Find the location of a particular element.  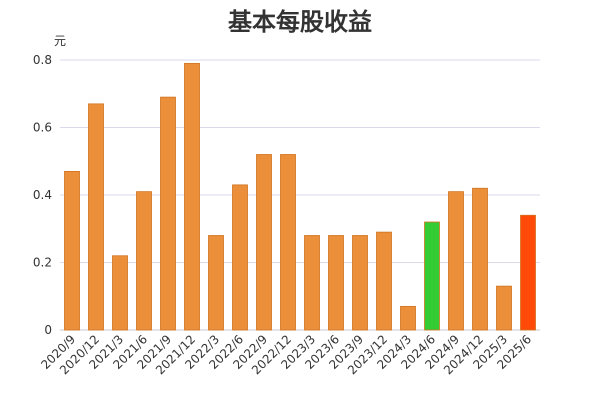

y-unit-label: 元 is located at coordinates (60, 41).